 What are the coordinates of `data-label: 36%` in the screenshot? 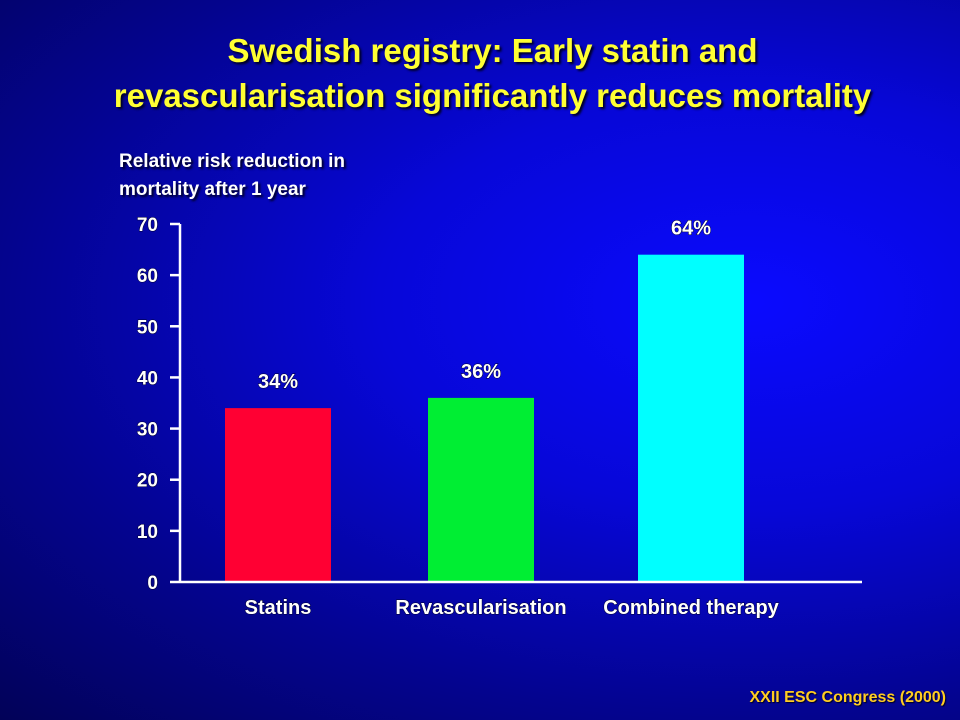 It's located at (481, 372).